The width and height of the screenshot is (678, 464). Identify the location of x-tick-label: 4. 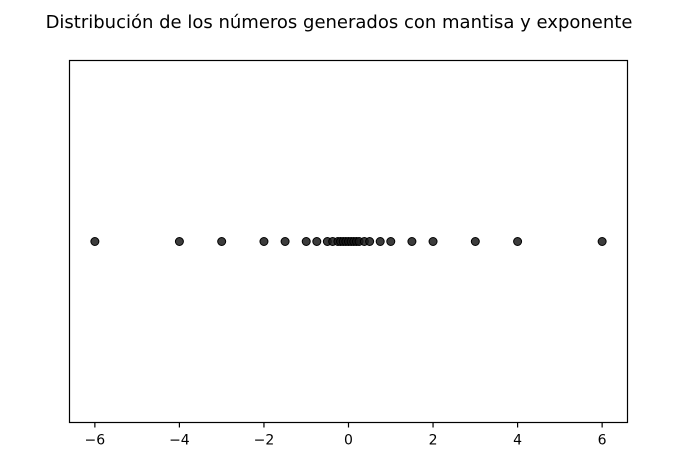
(517, 441).